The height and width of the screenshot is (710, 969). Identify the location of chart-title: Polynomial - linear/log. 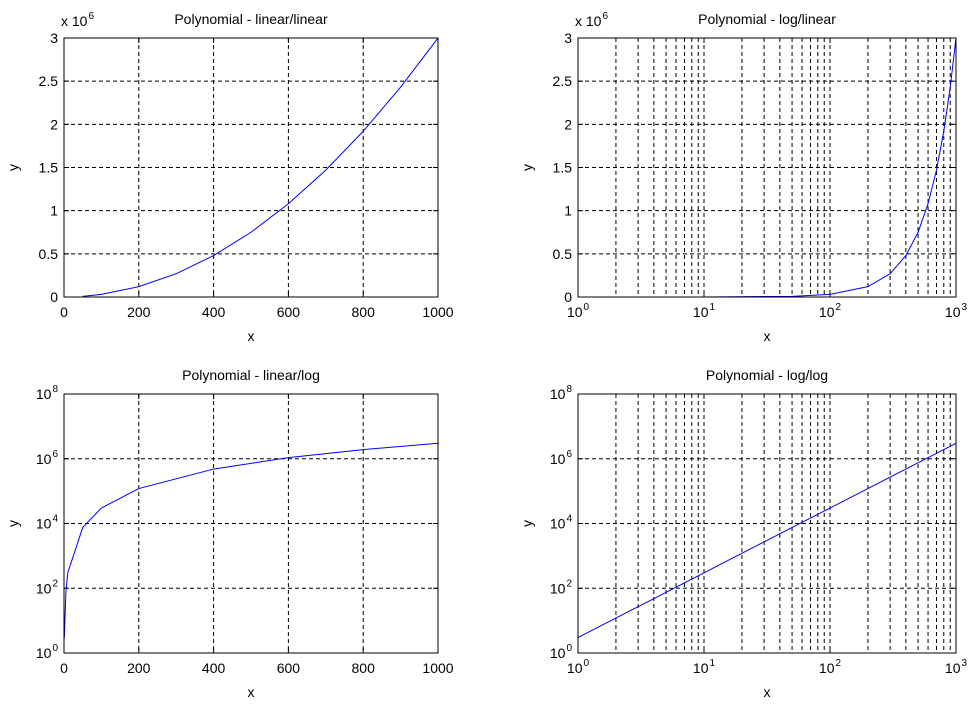
(251, 375).